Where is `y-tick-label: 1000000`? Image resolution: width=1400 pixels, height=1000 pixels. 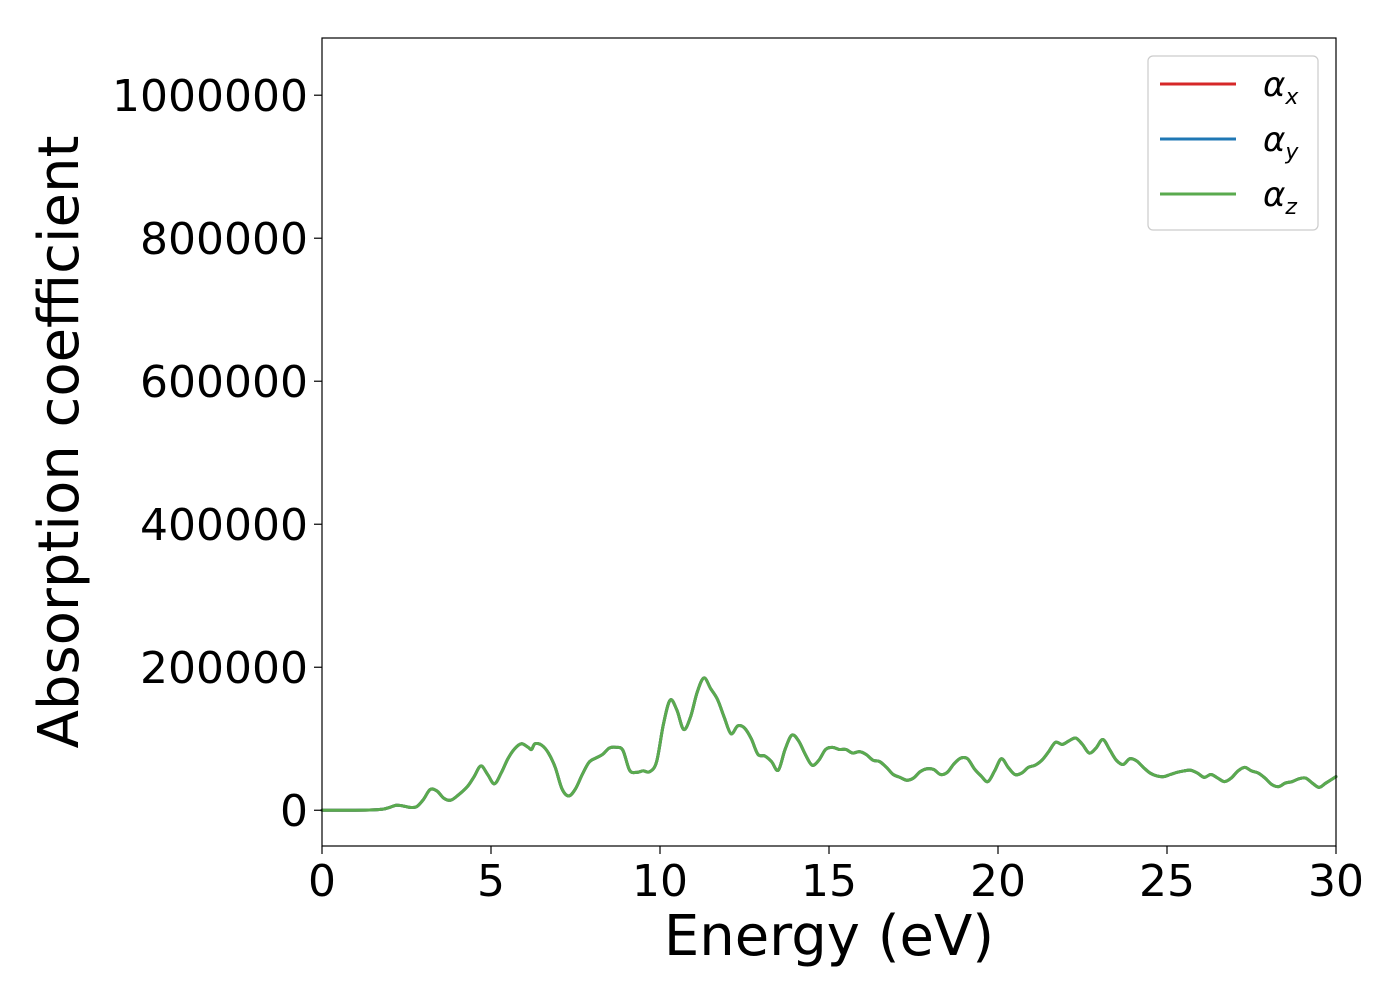
y-tick-label: 1000000 is located at coordinates (210, 96).